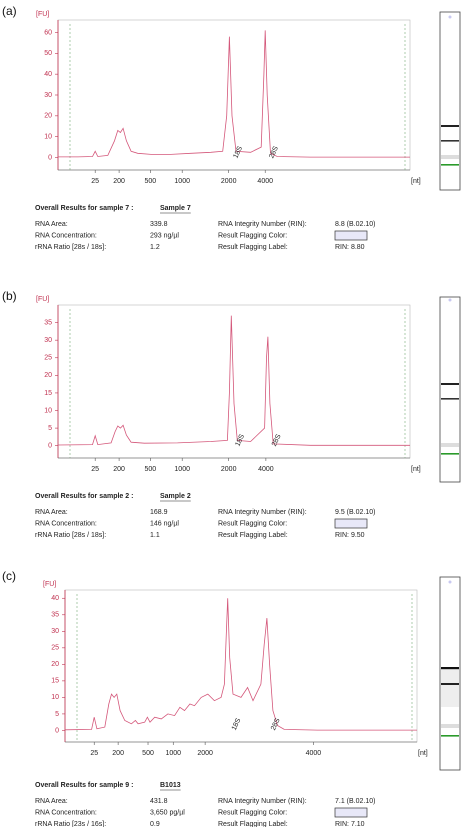 This screenshot has width=474, height=827. What do you see at coordinates (70, 824) in the screenshot?
I see `result-cell: rRNA Ratio [23s / 16s]:` at bounding box center [70, 824].